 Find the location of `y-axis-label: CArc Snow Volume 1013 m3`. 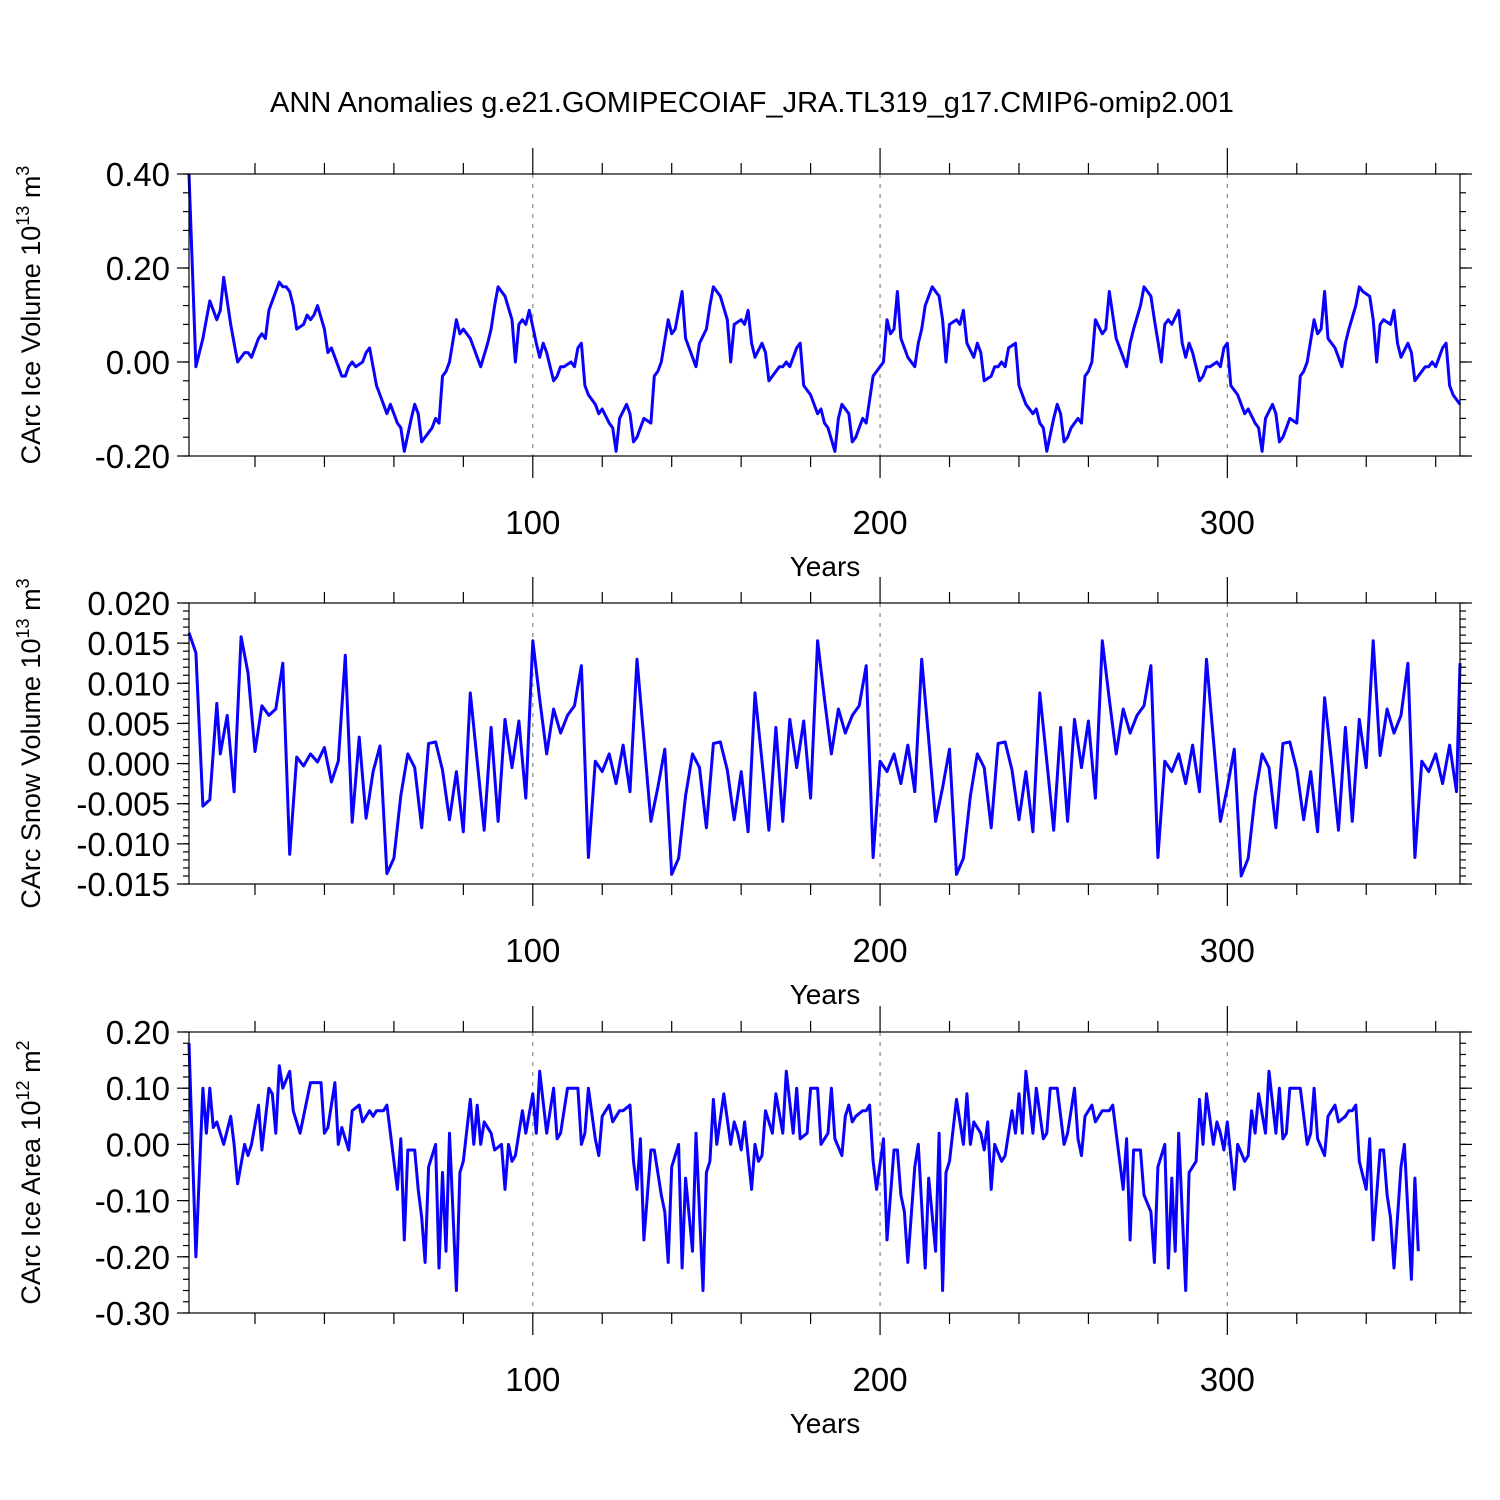

y-axis-label: CArc Snow Volume 1013 m3 is located at coordinates (29, 743).